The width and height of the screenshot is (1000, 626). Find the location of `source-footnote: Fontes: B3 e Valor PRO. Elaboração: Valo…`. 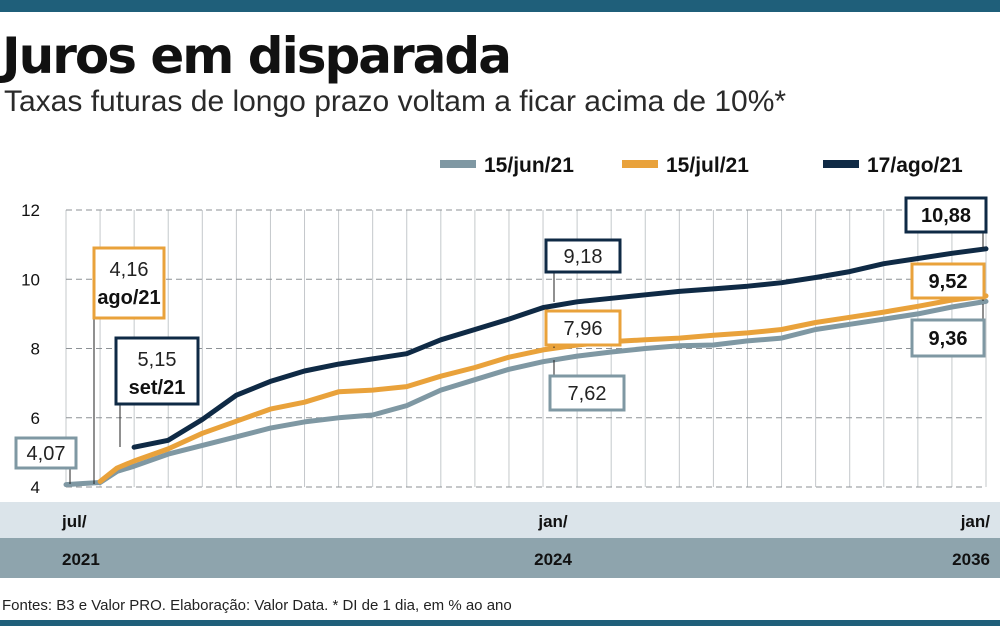

source-footnote: Fontes: B3 e Valor PRO. Elaboração: Valo… is located at coordinates (257, 606).